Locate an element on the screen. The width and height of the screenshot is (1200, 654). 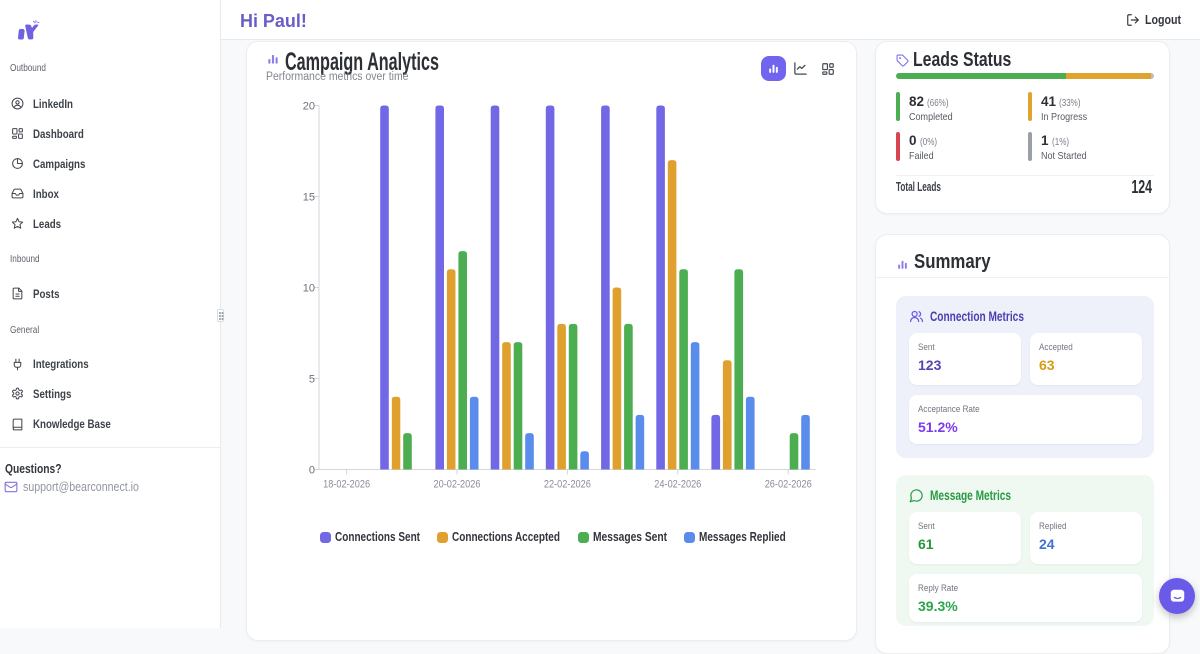
svg-text: 24-02-2026 is located at coordinates (677, 485).